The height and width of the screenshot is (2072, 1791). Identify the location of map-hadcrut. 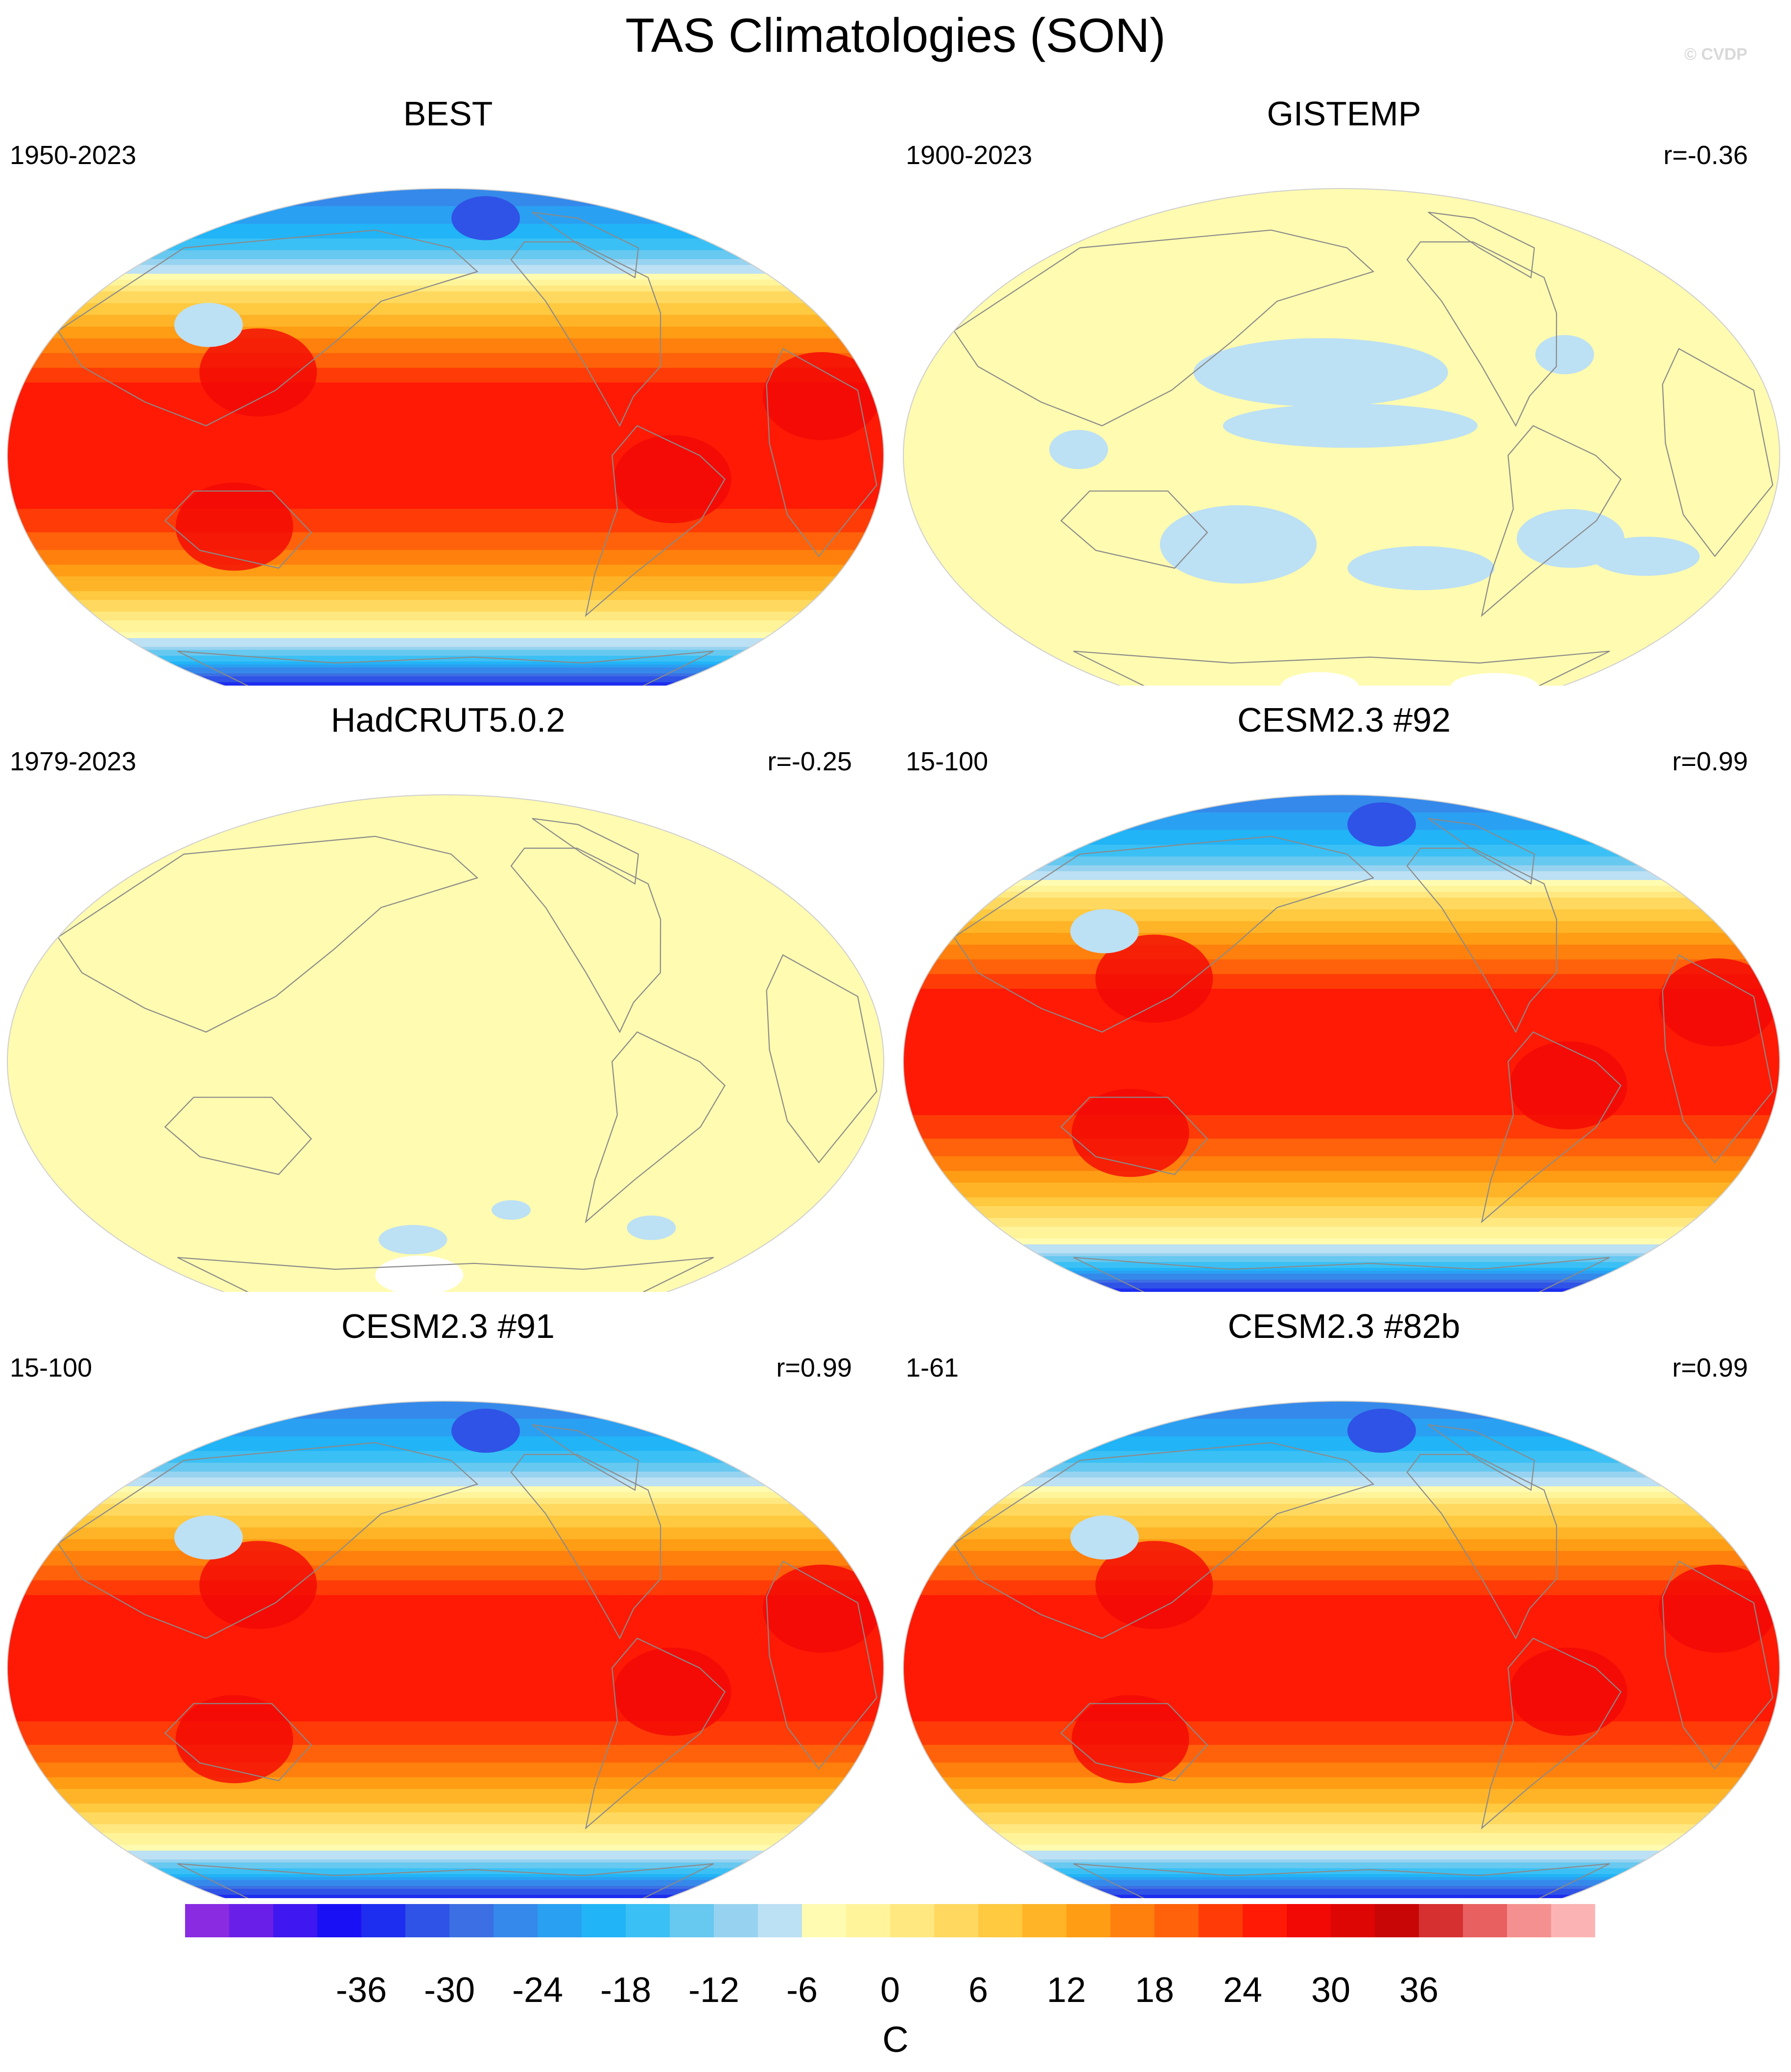
(445, 1043).